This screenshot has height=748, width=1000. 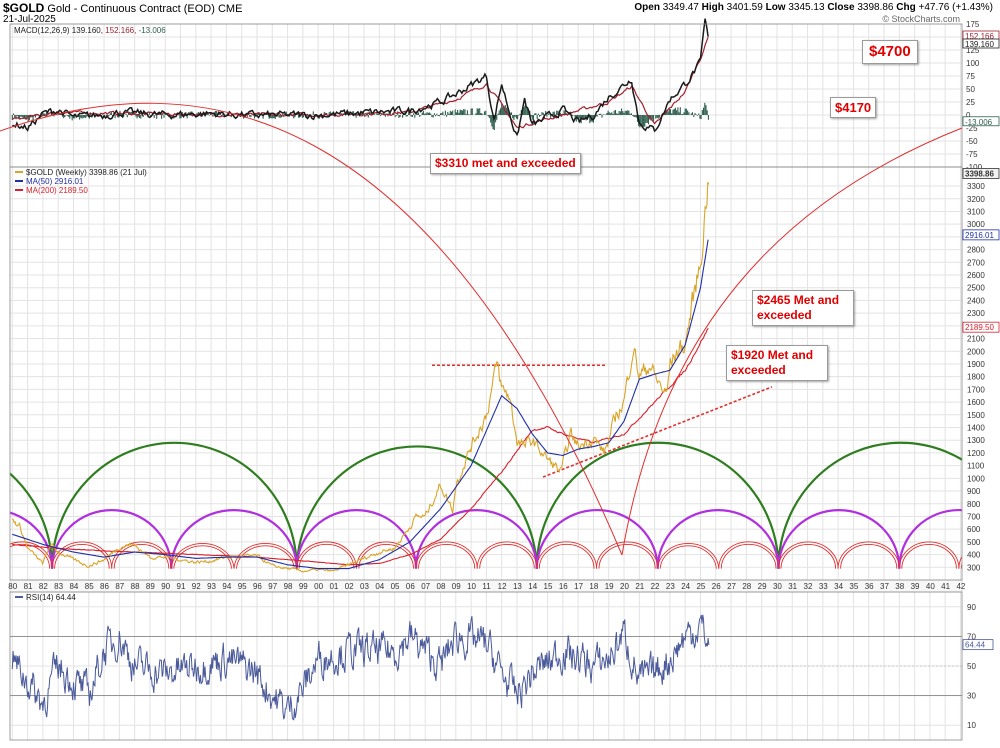 What do you see at coordinates (744, 7) in the screenshot?
I see `high-value: 3401.59` at bounding box center [744, 7].